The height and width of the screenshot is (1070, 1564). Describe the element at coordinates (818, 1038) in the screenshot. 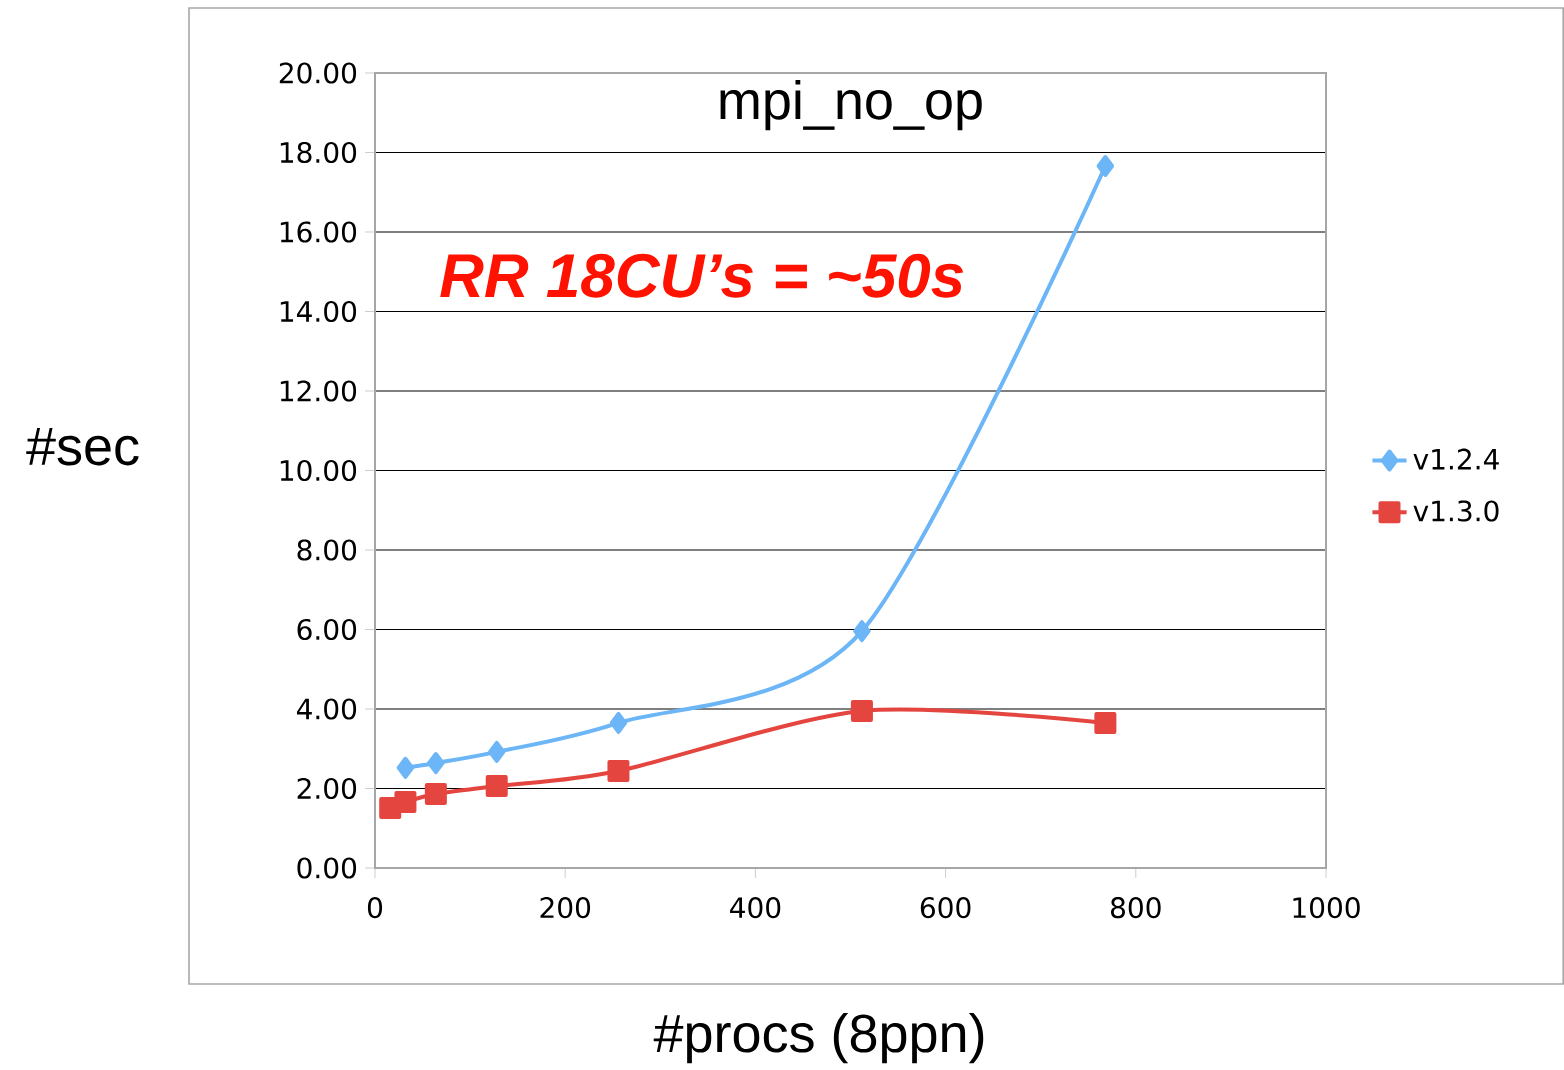

I see `x-axis-title: #procs (8ppn)` at that location.